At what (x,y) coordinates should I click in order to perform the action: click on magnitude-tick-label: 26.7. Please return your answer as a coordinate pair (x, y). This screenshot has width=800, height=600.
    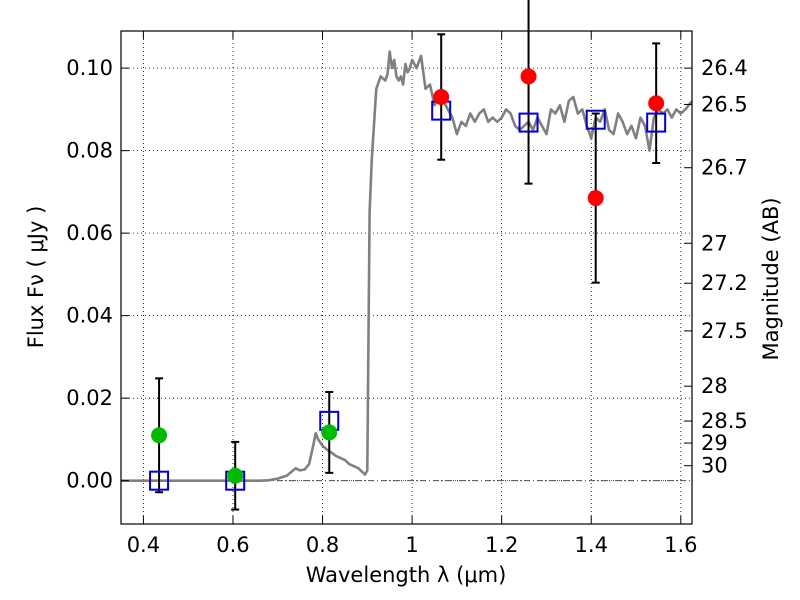
    Looking at the image, I should click on (724, 168).